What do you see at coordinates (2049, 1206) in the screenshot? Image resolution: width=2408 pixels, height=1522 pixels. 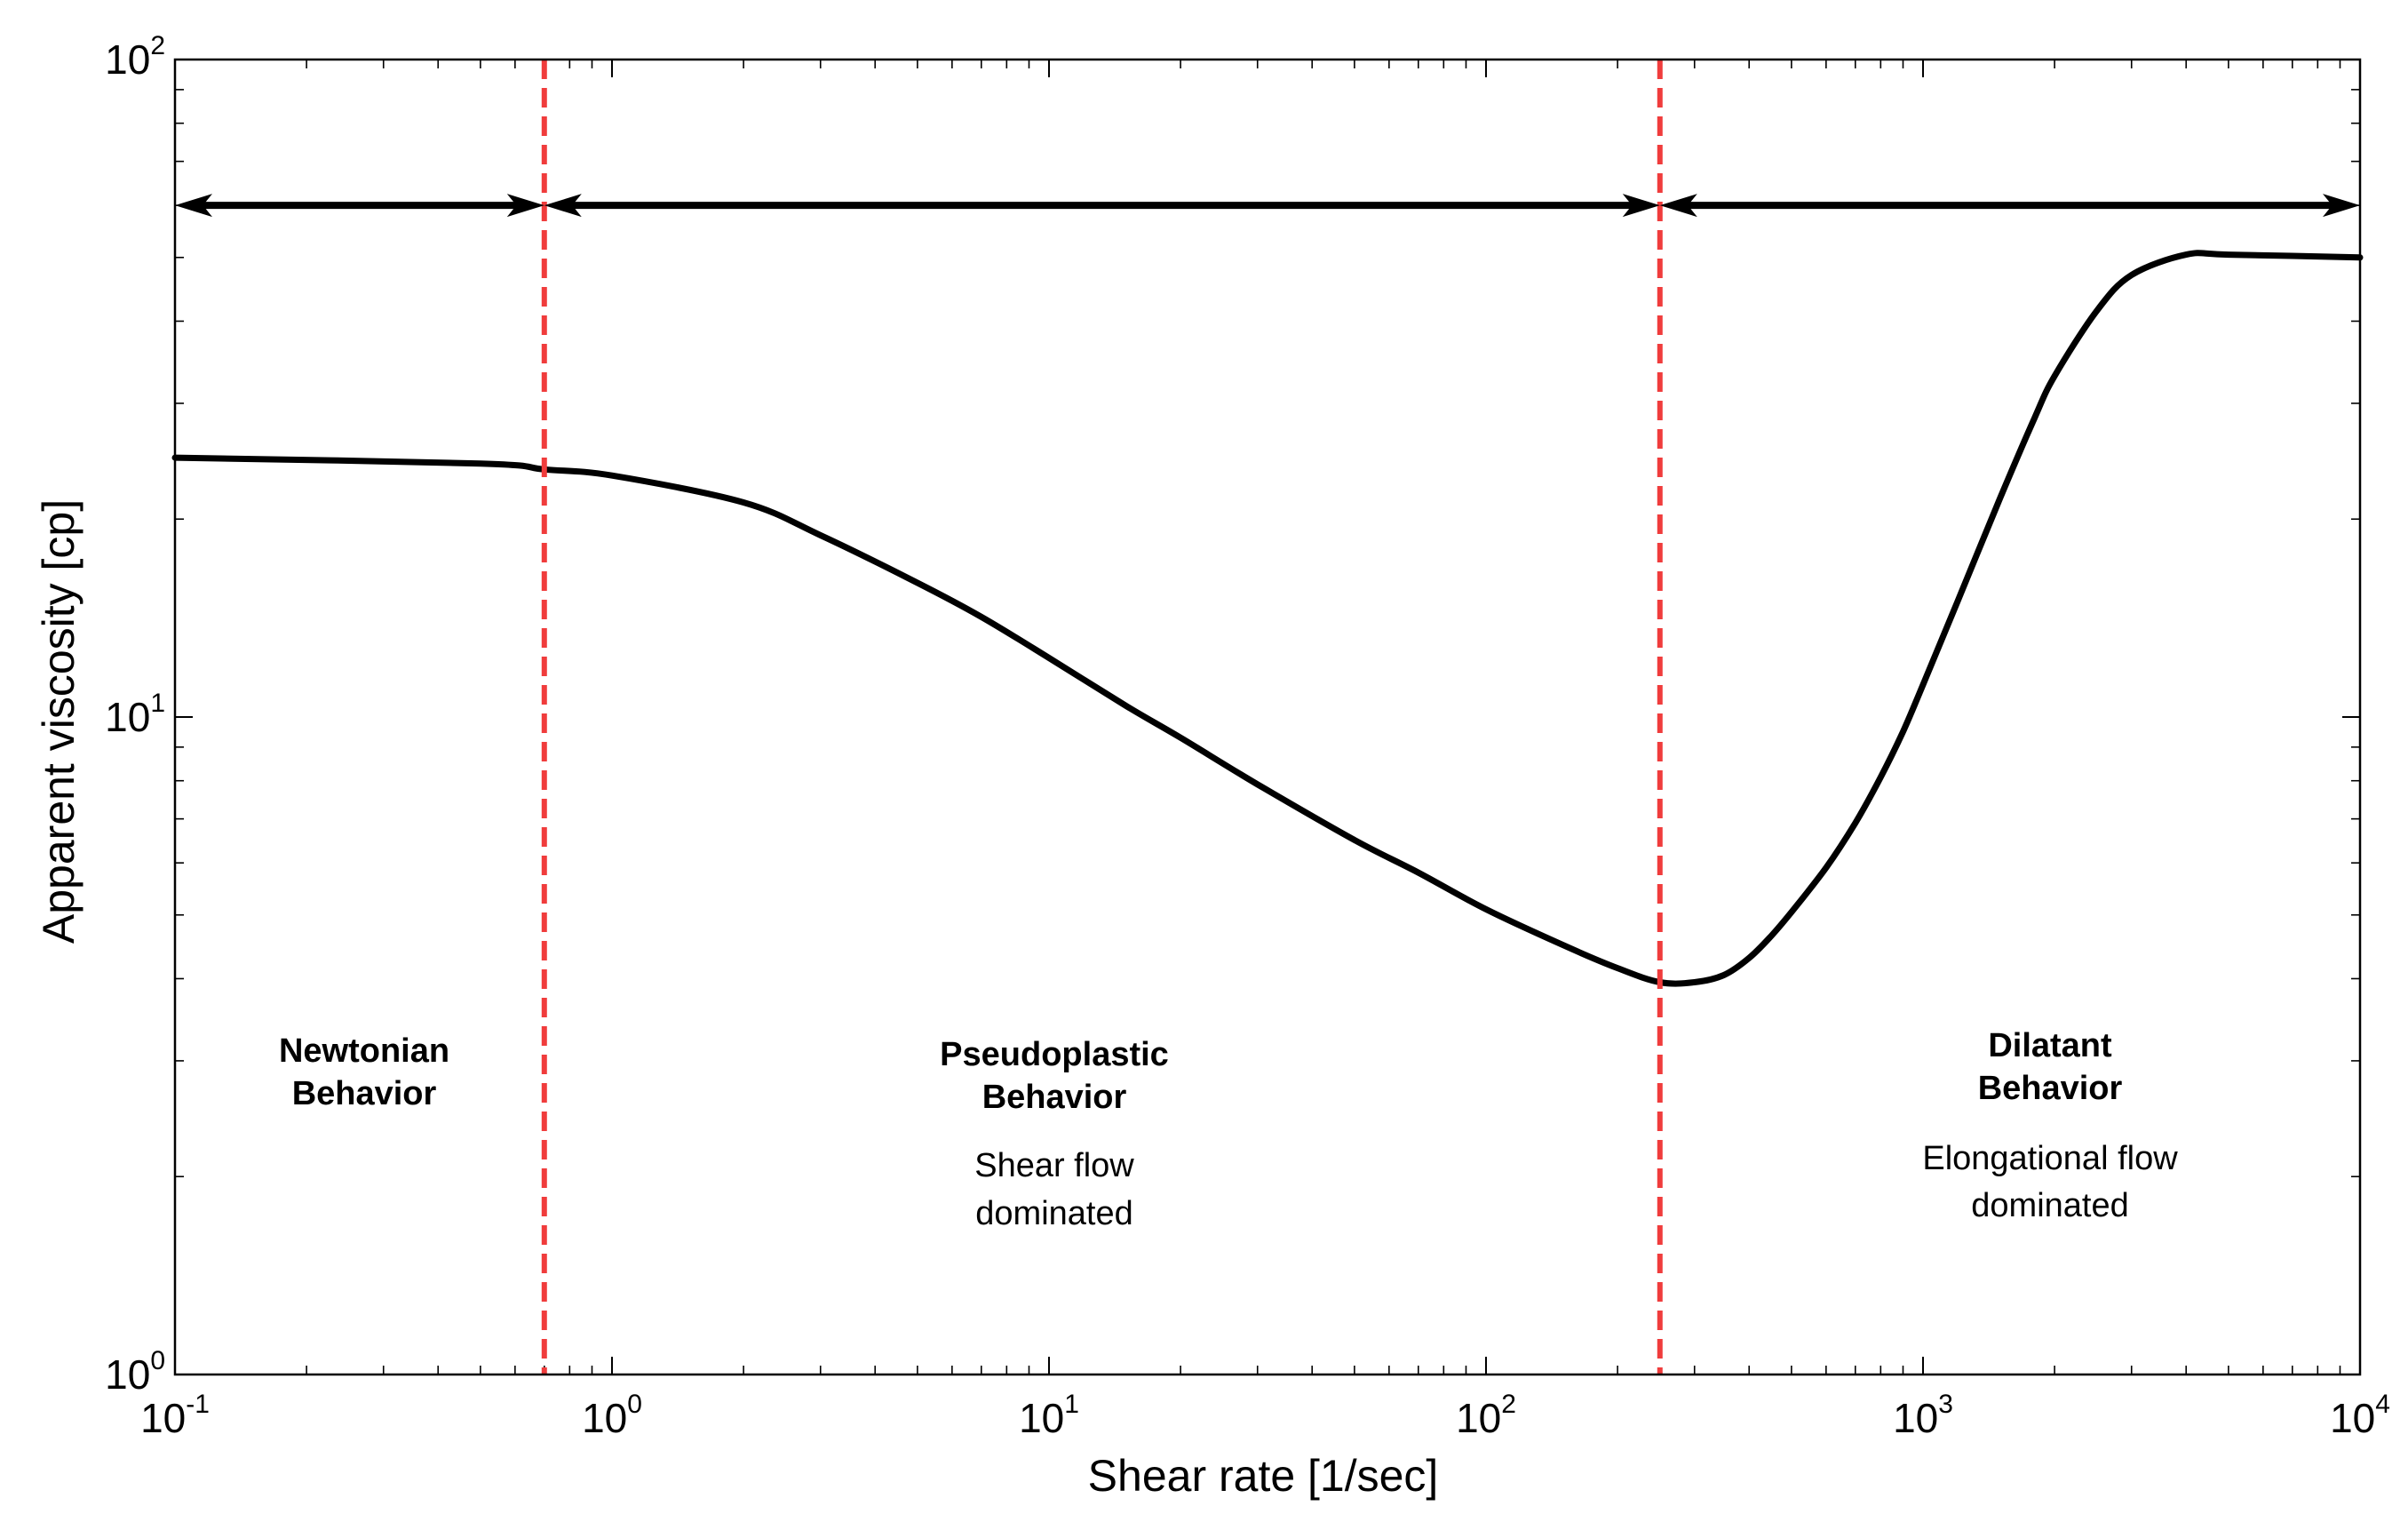 I see `region-dilatant-desc-2: dominated` at bounding box center [2049, 1206].